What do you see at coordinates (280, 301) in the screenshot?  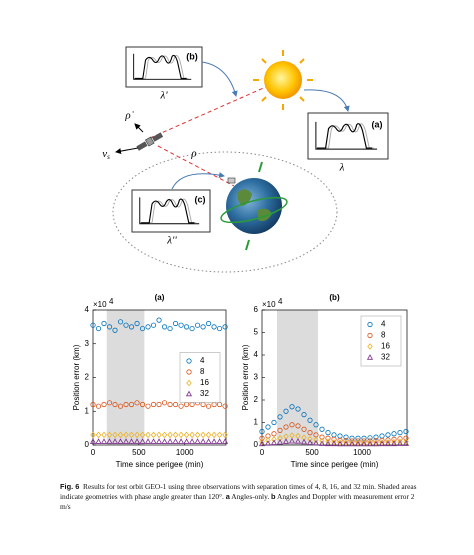 I see `y-multiplier-exponent: 4` at bounding box center [280, 301].